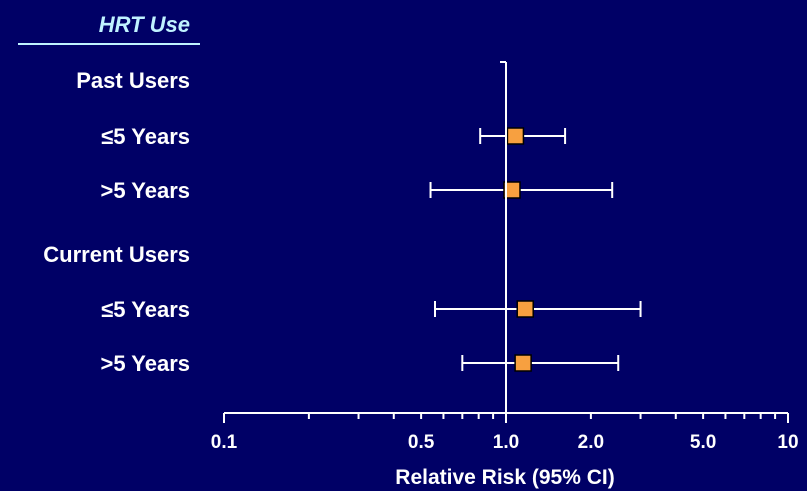 The width and height of the screenshot is (807, 491). What do you see at coordinates (133, 80) in the screenshot?
I see `group-label: Past Users` at bounding box center [133, 80].